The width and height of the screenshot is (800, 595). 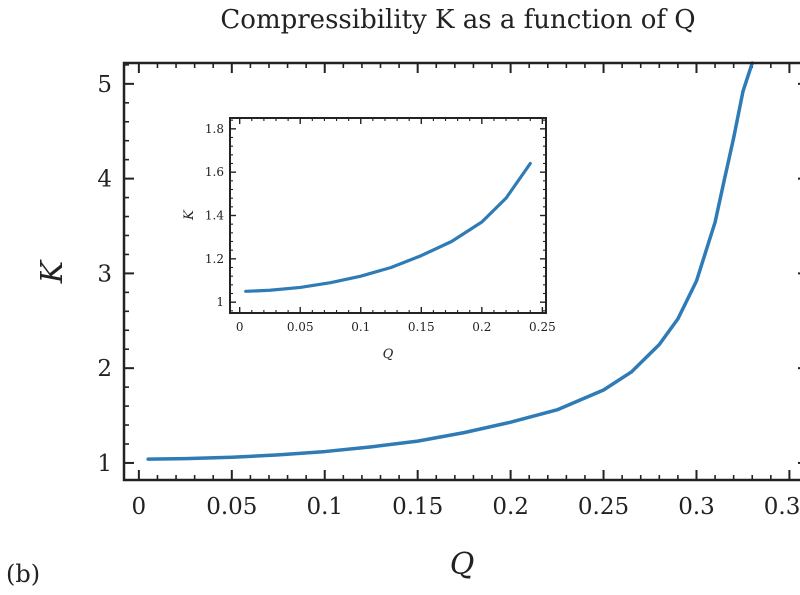 I want to click on inset-x-tick-label: 0, so click(x=240, y=327).